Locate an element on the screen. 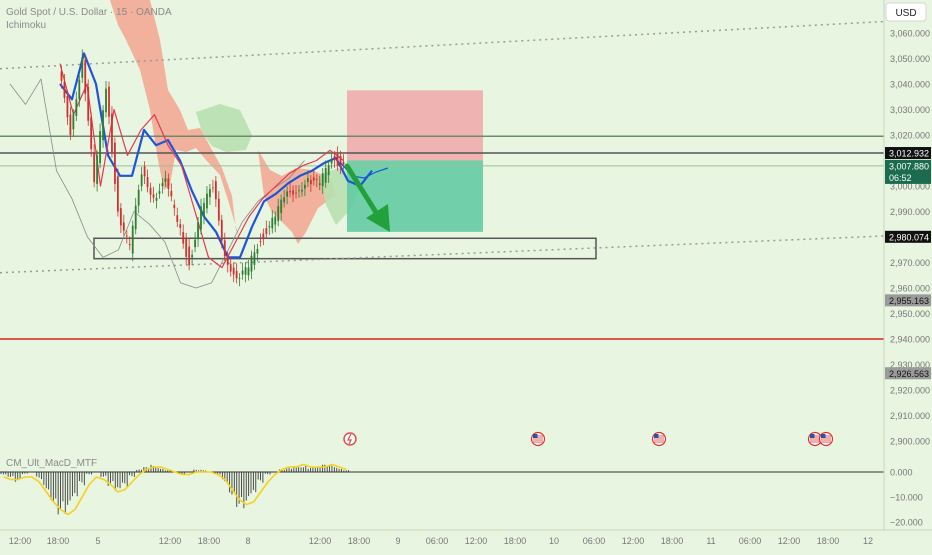 Image resolution: width=932 pixels, height=555 pixels. price-label-text: 2,926.563 is located at coordinates (909, 374).